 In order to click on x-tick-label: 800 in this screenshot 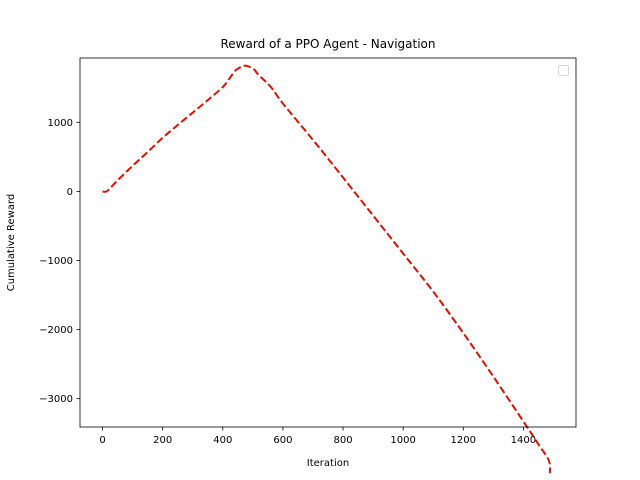, I will do `click(342, 440)`.